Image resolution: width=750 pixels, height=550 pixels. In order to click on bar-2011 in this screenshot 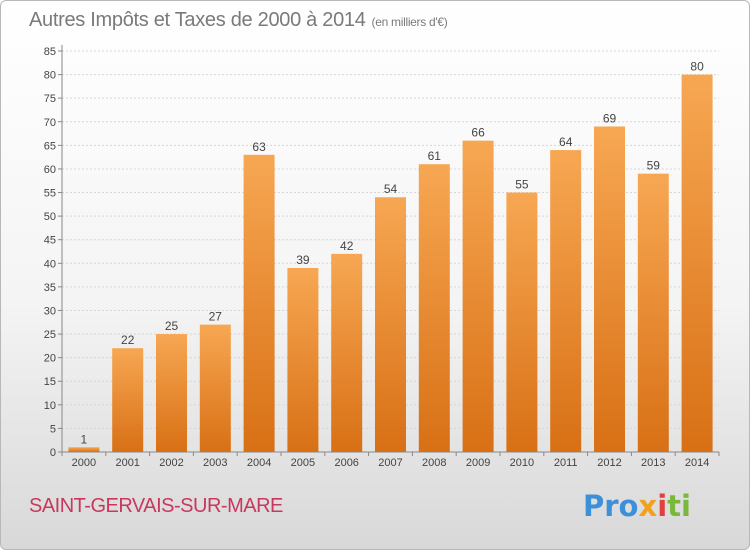, I will do `click(566, 301)`.